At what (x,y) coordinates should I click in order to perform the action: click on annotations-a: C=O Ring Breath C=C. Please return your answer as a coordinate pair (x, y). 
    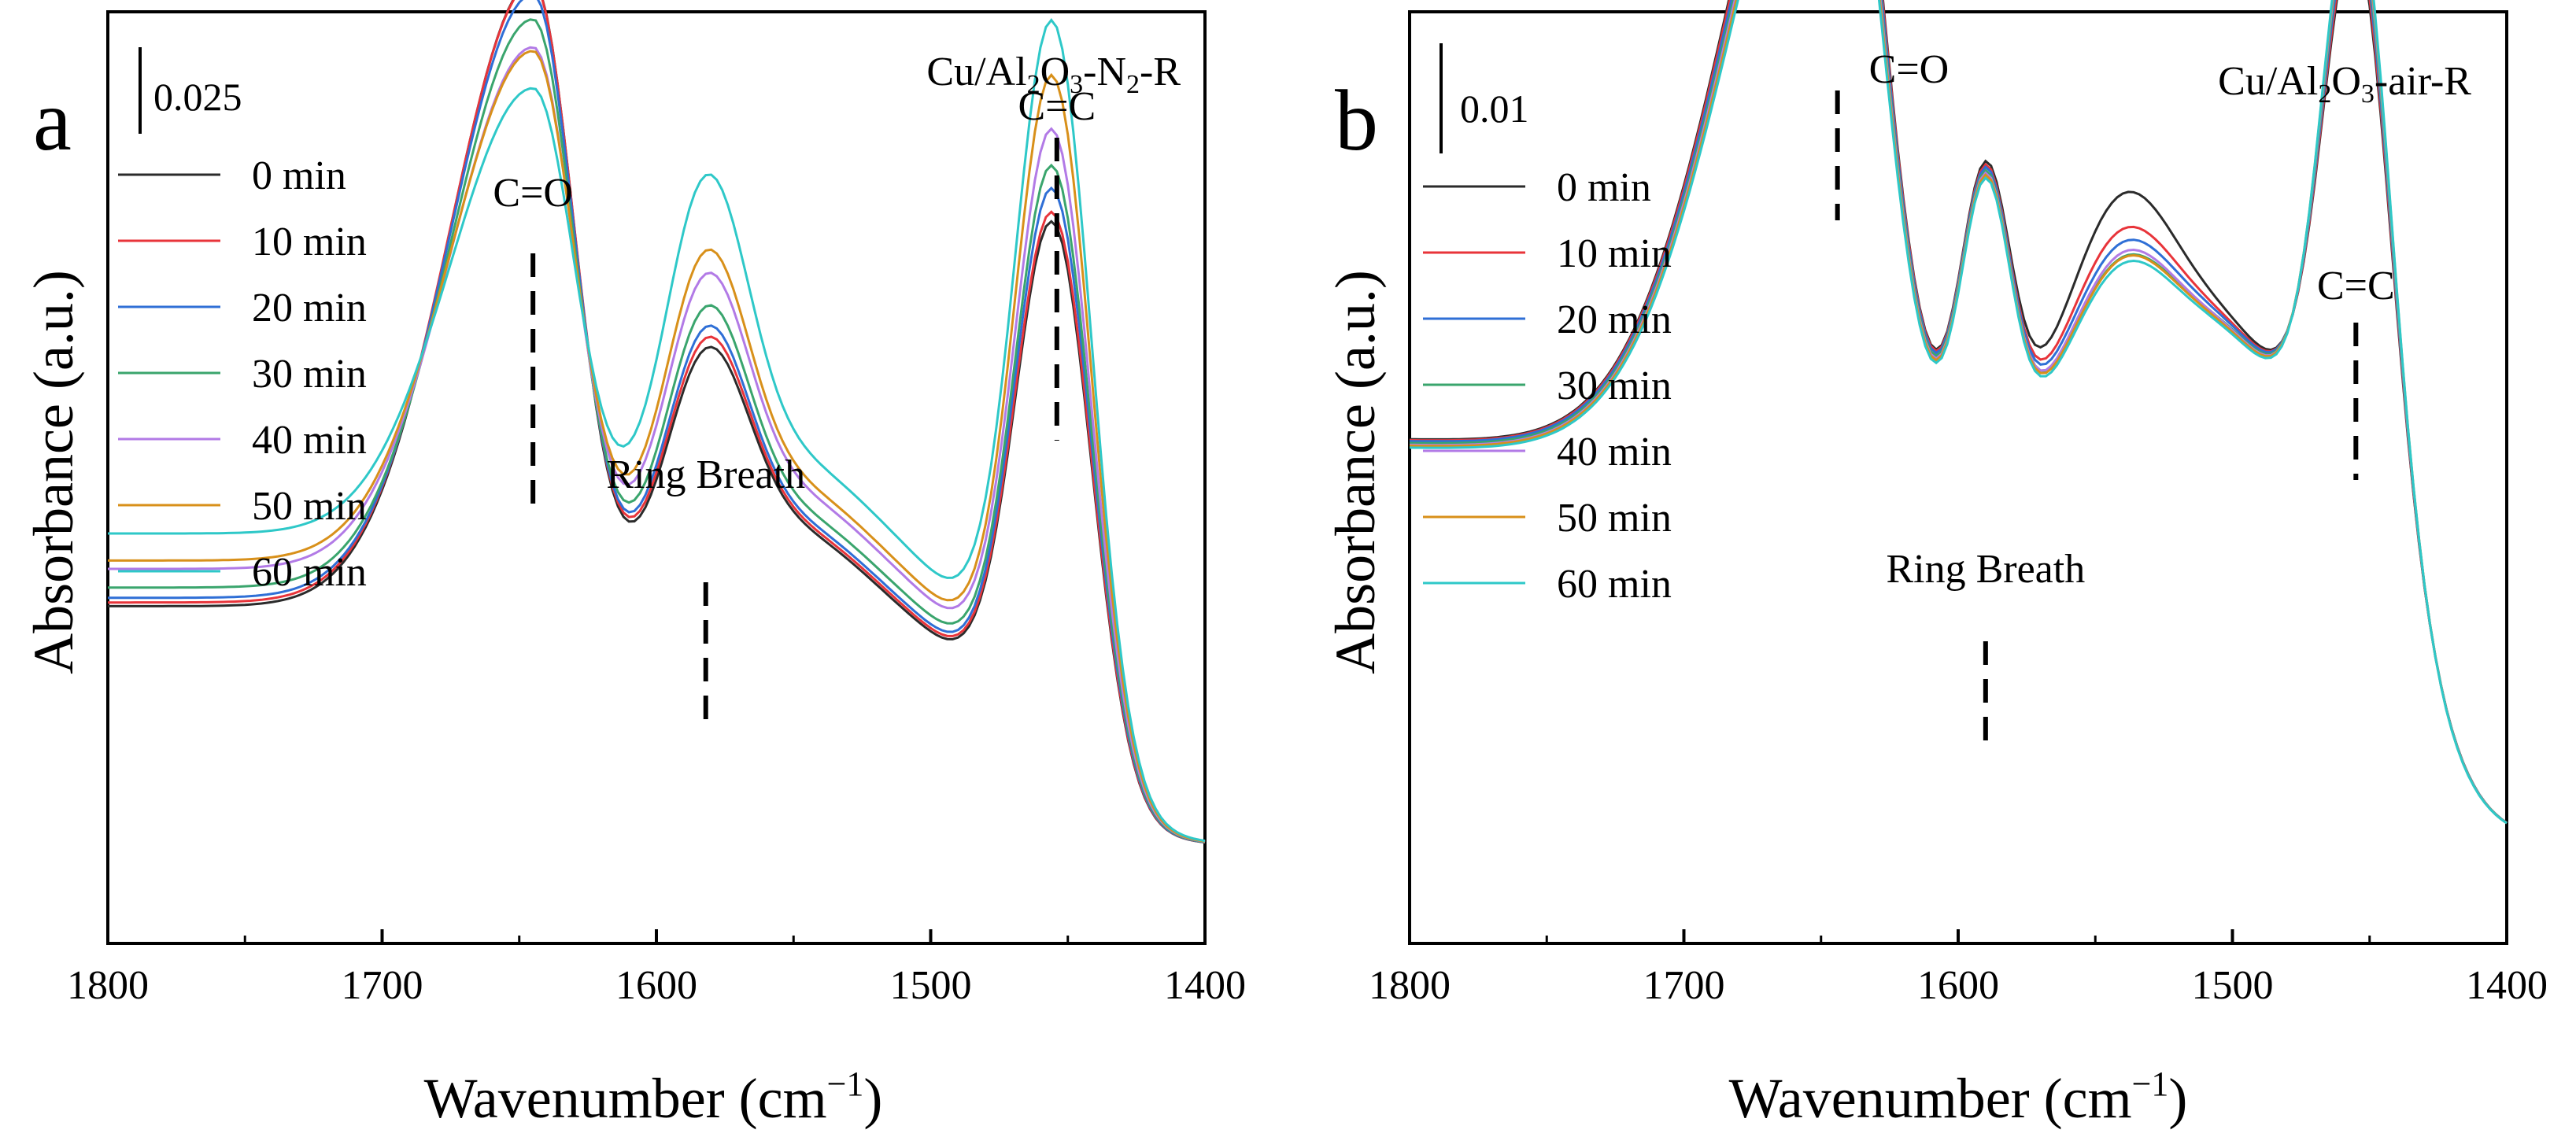
    Looking at the image, I should click on (794, 408).